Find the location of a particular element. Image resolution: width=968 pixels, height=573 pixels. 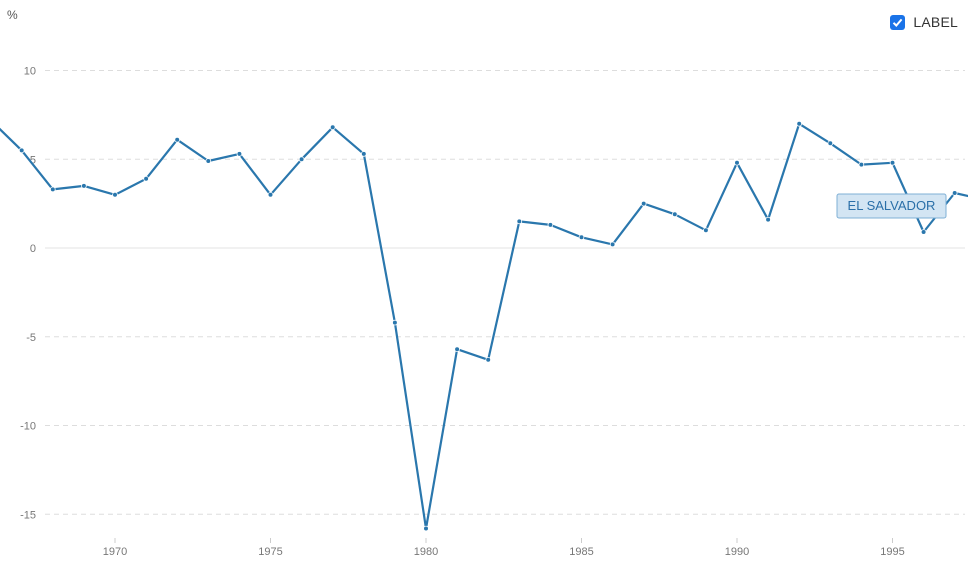

checkmark-icon is located at coordinates (898, 22).